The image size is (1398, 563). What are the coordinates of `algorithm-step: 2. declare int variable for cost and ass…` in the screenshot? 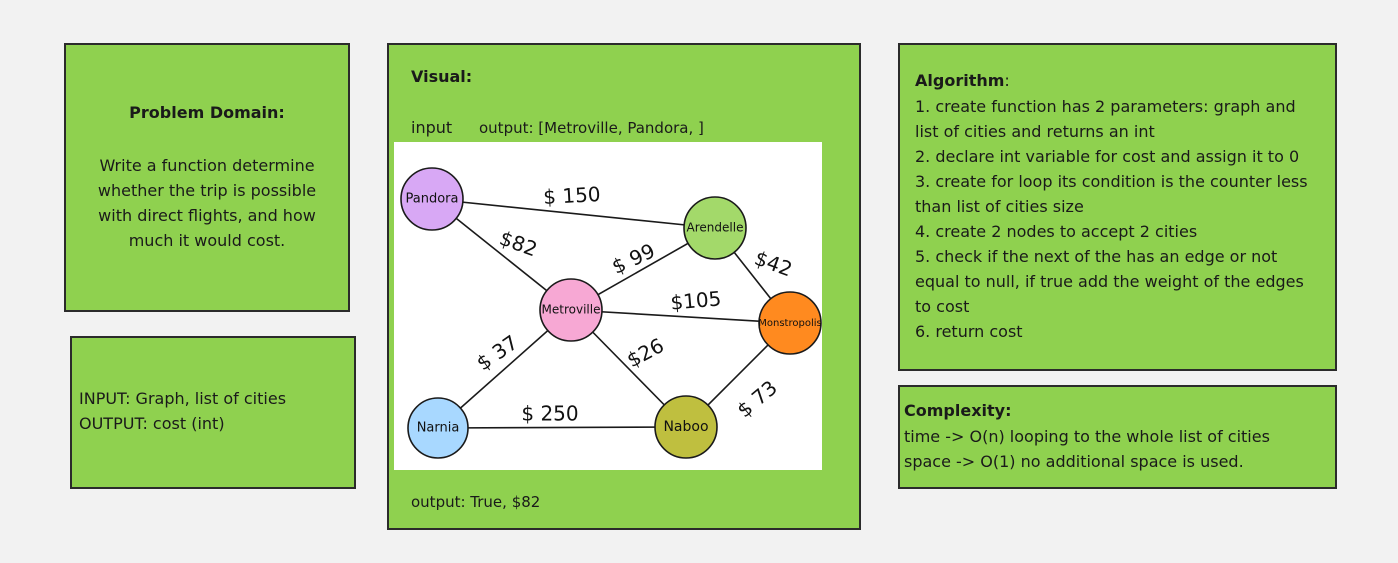 It's located at (1107, 156).